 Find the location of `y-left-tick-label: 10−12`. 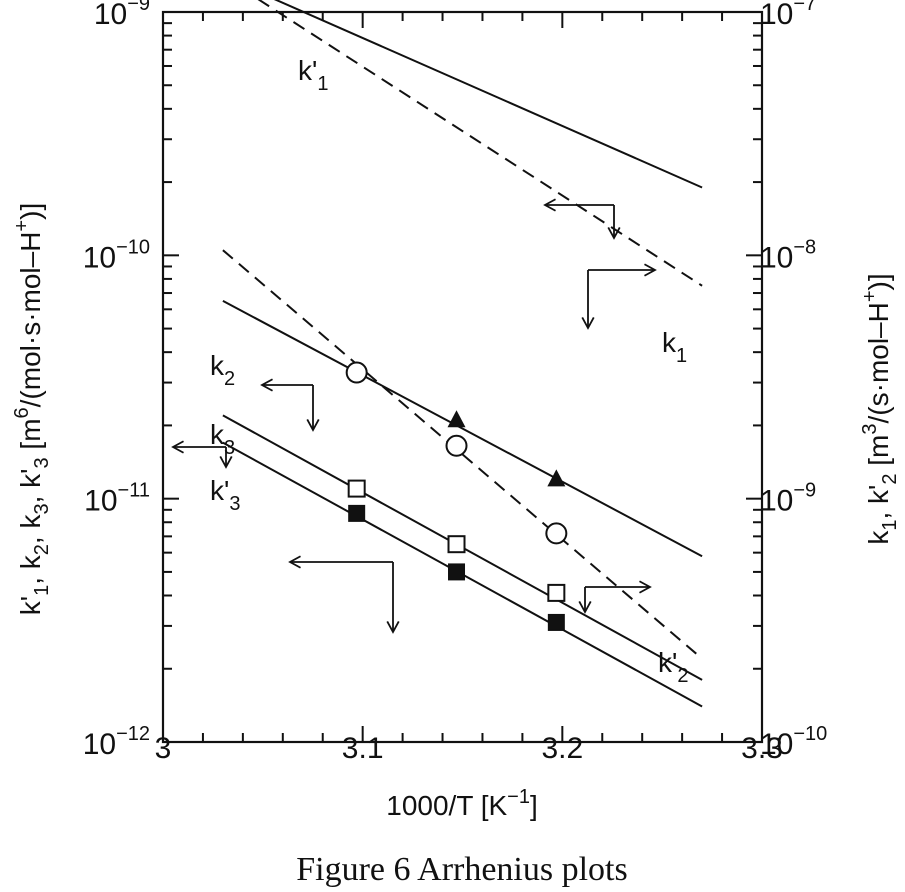

y-left-tick-label: 10−12 is located at coordinates (116, 742).